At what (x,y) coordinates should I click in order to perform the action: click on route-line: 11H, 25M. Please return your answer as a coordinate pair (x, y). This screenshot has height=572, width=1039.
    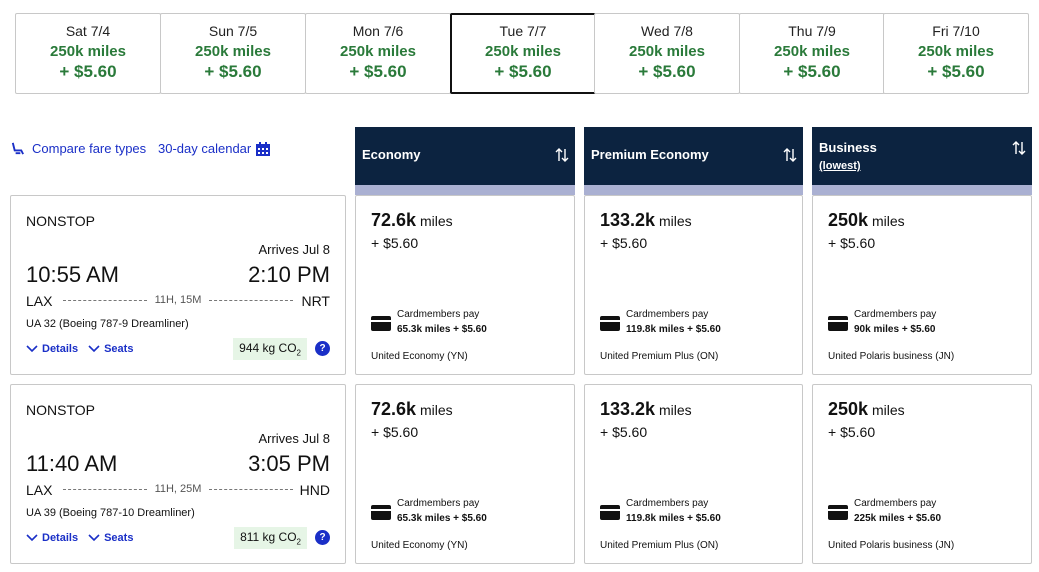
    Looking at the image, I should click on (178, 489).